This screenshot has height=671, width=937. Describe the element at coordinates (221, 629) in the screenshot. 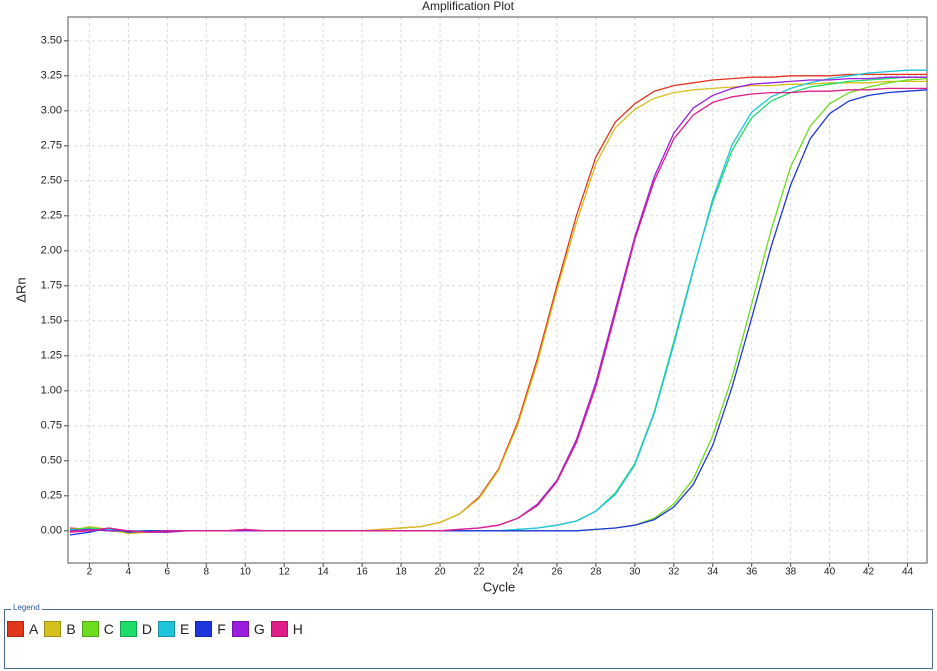

I see `legend-label: F` at that location.